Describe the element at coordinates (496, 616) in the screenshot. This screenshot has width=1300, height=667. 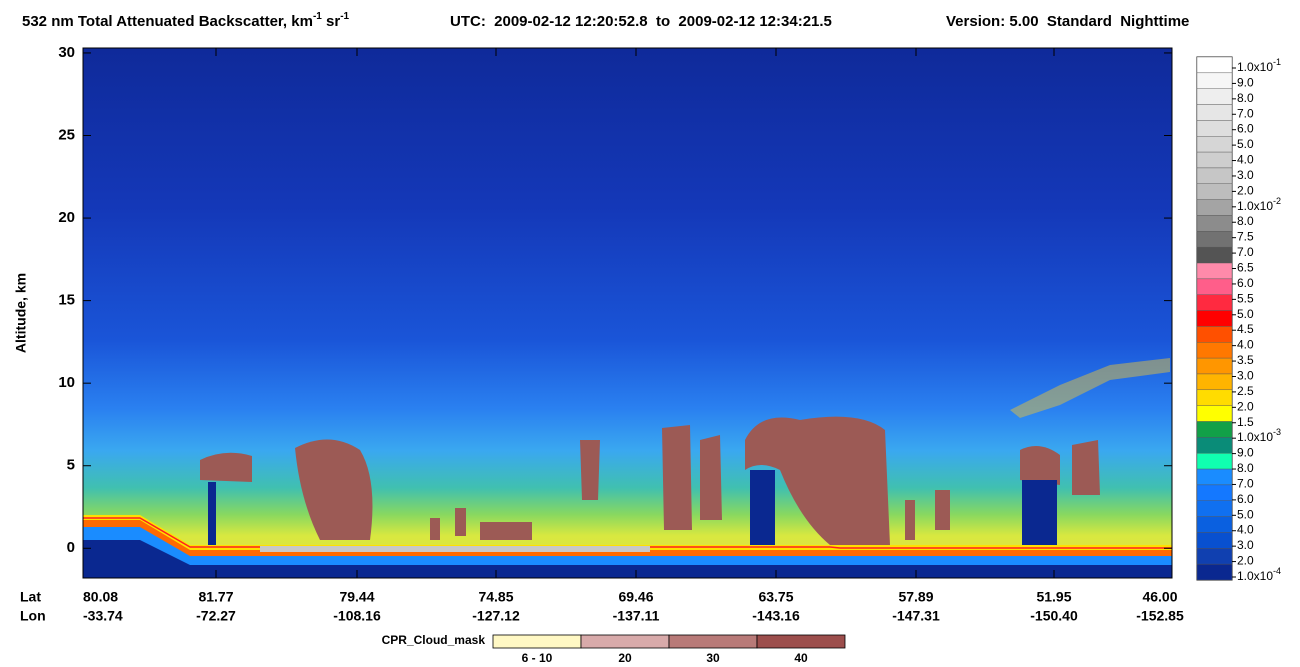
I see `x-tick-label: -127.12` at that location.